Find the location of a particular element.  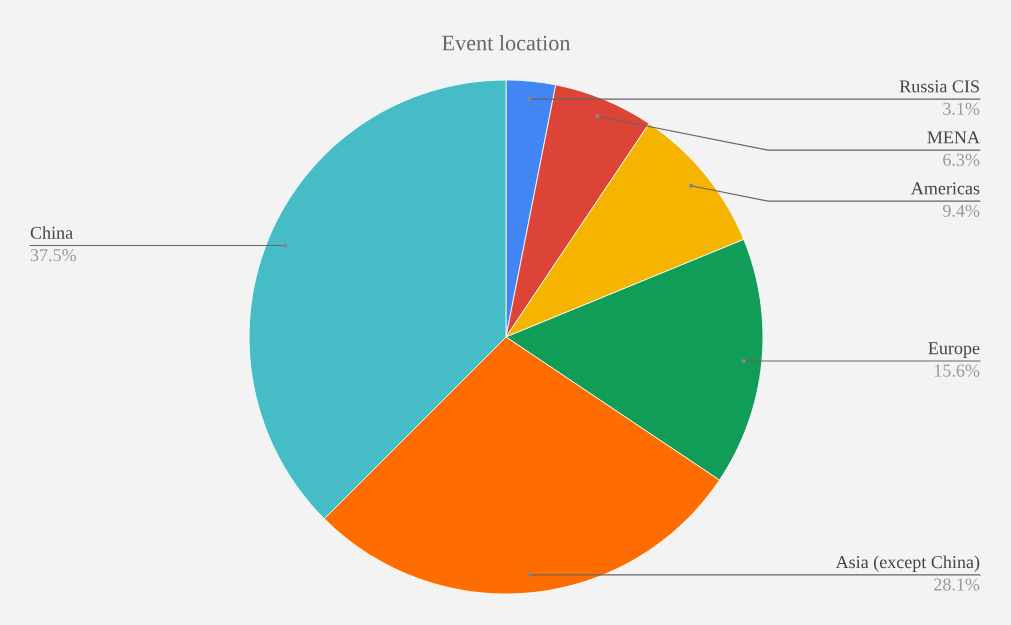

data-label: 37.5% is located at coordinates (53, 255).